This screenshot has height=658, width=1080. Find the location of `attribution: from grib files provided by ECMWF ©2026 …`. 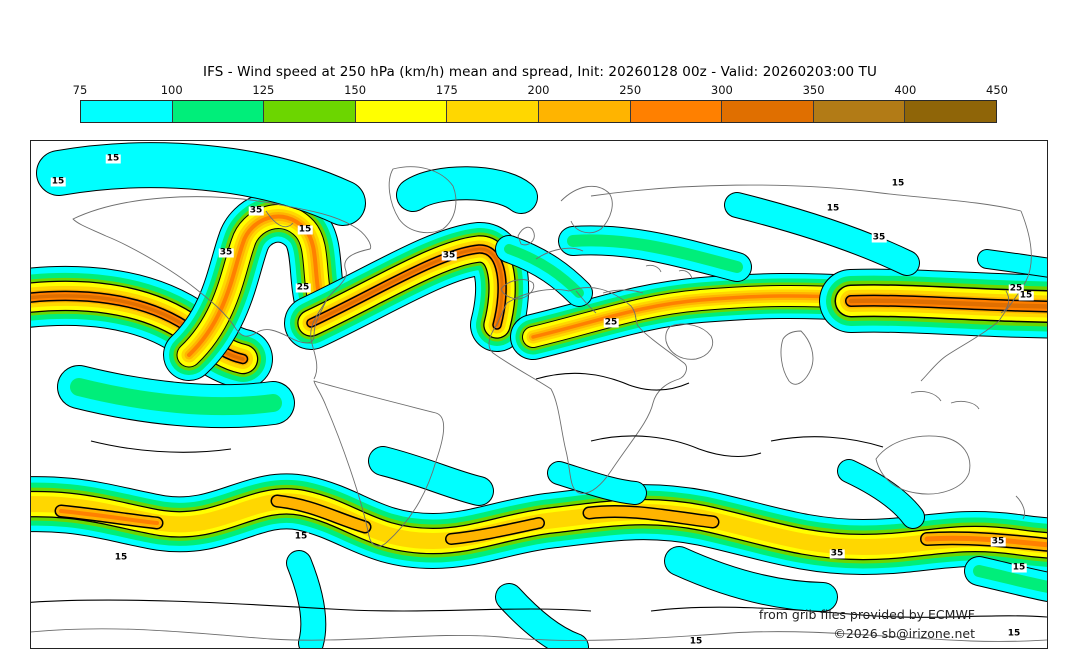

attribution: from grib files provided by ECMWF ©2026 … is located at coordinates (867, 624).